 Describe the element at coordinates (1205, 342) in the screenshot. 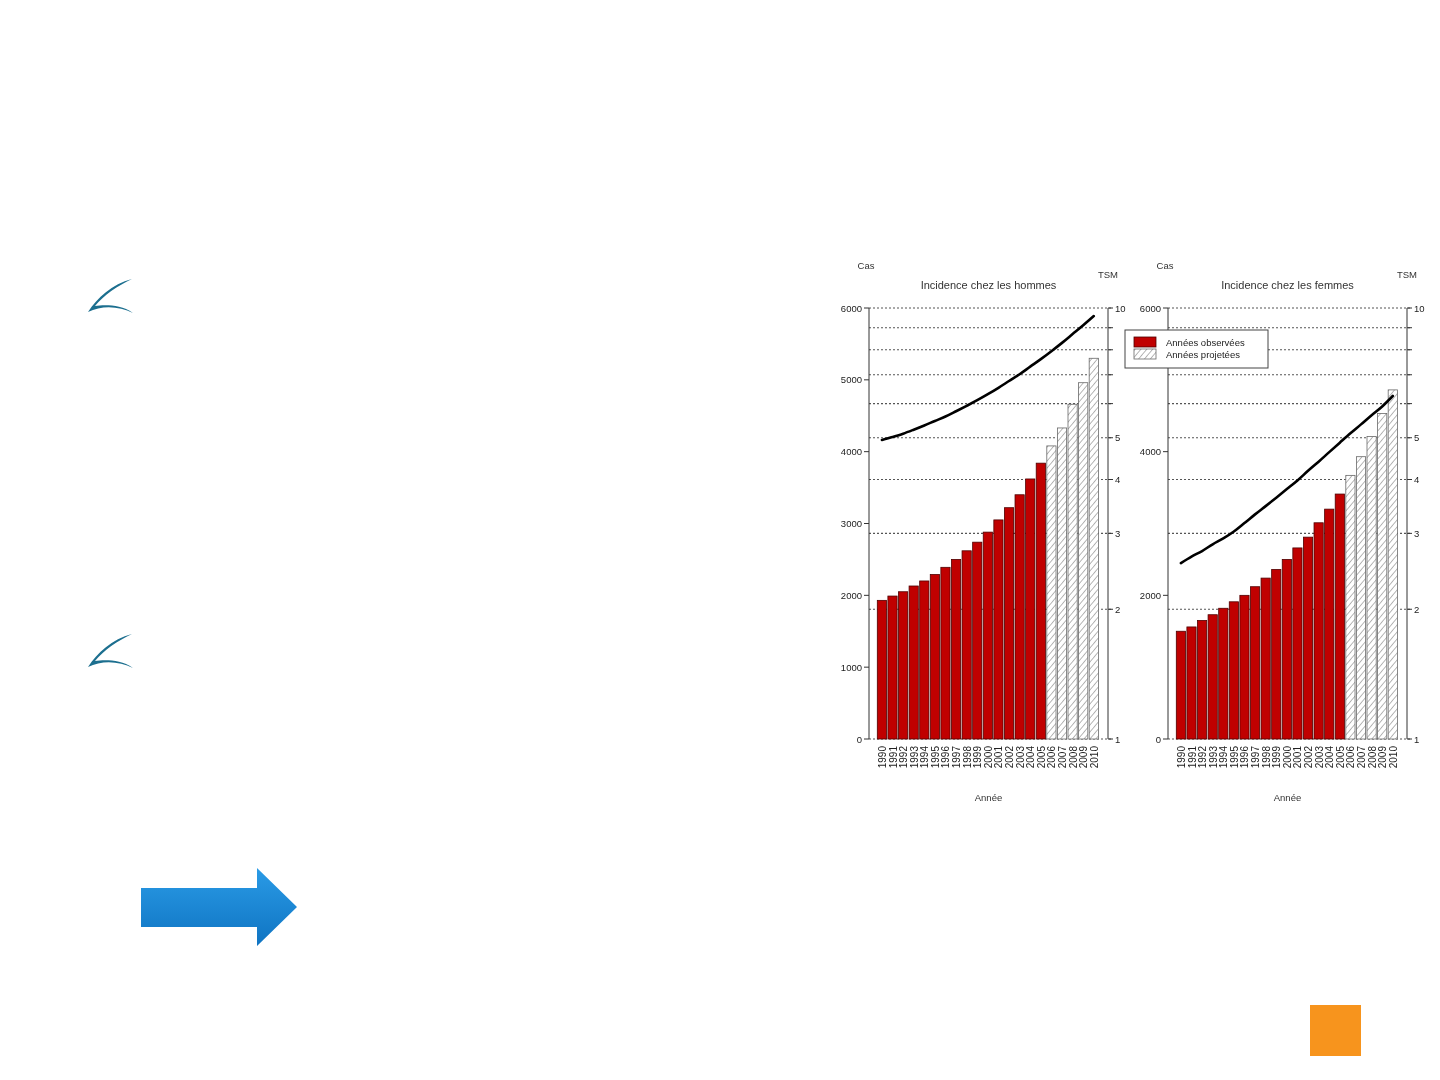

I see `legend-label: Années observées` at that location.